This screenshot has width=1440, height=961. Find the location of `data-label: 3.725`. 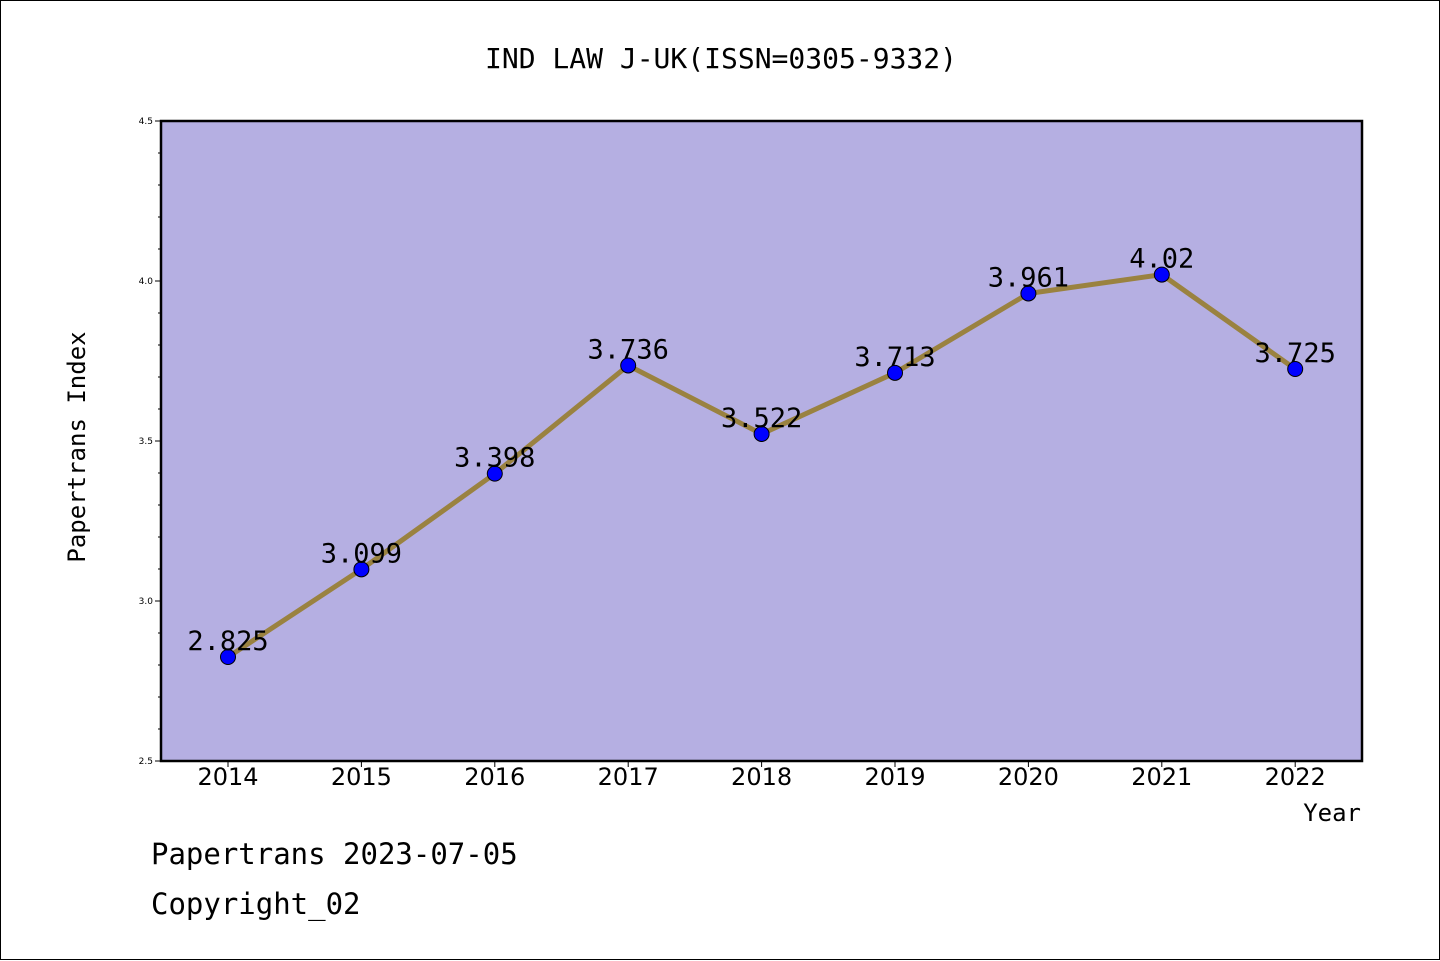

data-label: 3.725 is located at coordinates (1295, 353).